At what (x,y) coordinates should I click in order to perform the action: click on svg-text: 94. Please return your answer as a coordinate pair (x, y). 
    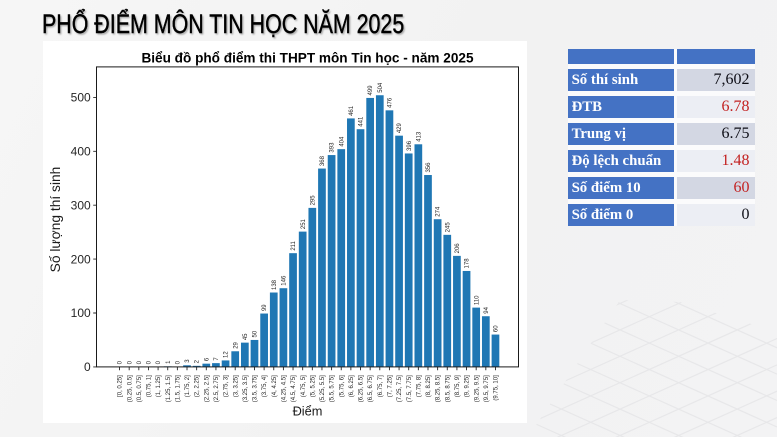
    Looking at the image, I should click on (487, 309).